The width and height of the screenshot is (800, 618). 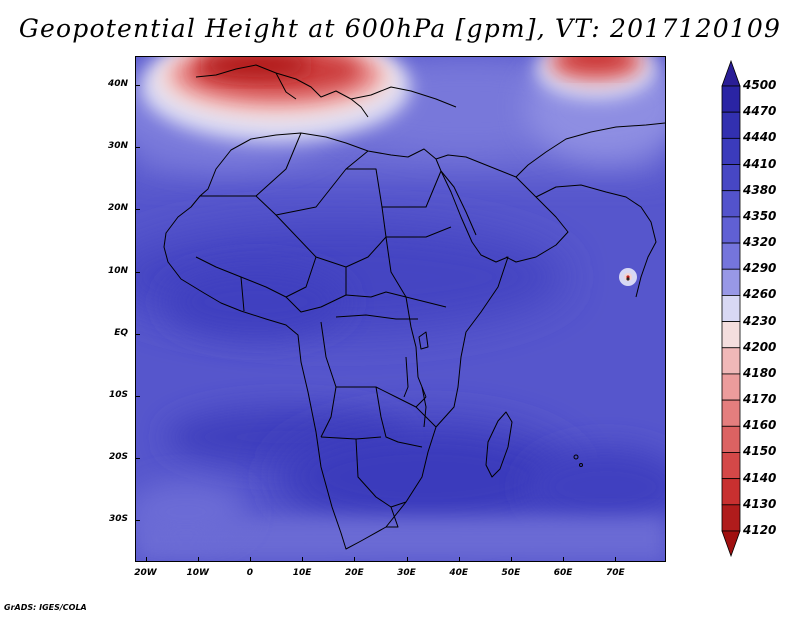 I want to click on colorbar-label: 4140, so click(x=760, y=477).